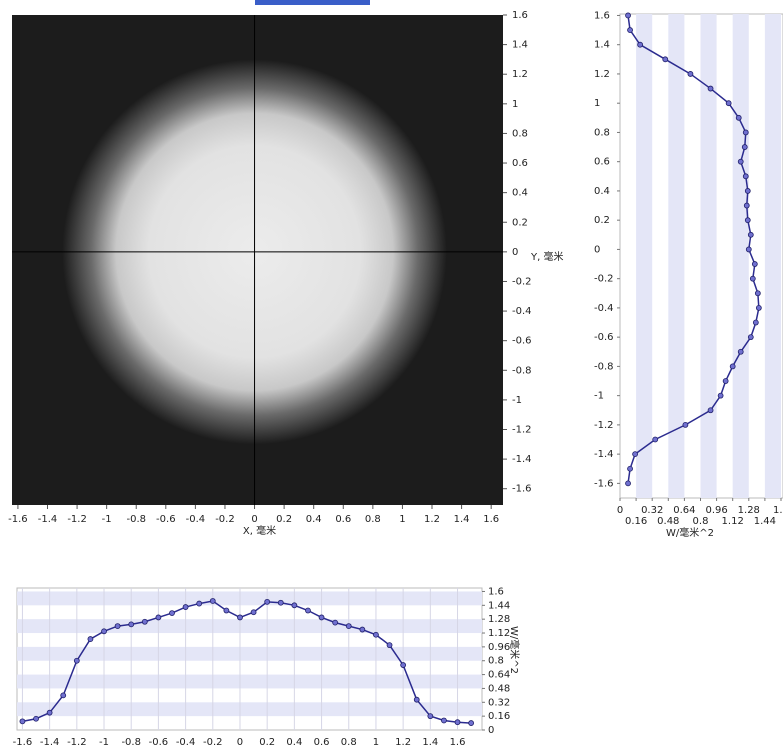  I want to click on y-tick-label: 0.96, so click(499, 647).